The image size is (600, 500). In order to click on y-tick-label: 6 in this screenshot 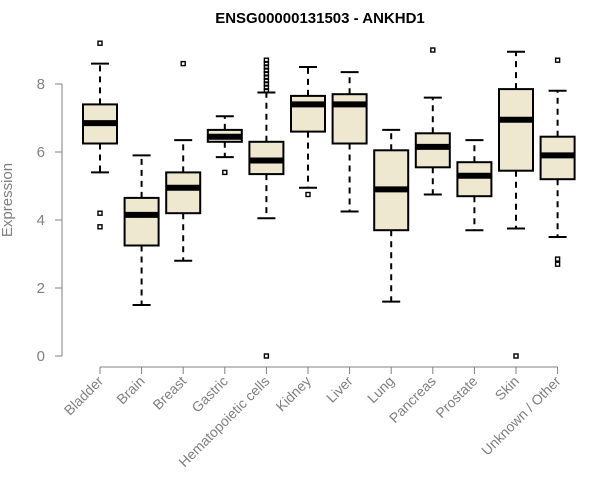, I will do `click(41, 152)`.